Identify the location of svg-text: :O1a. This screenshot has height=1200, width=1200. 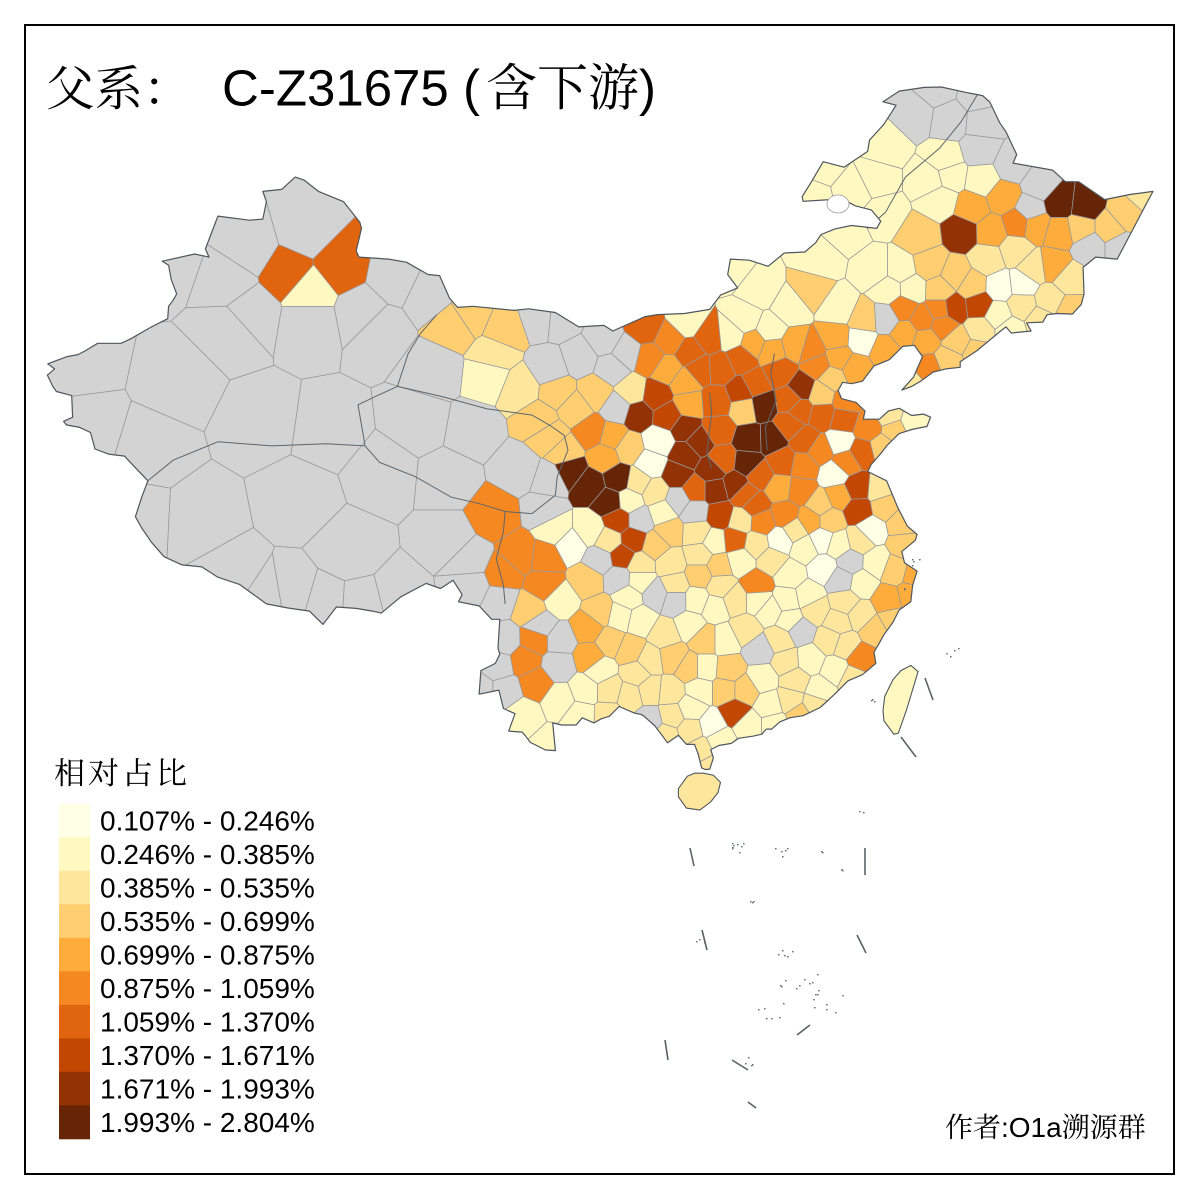
(1031, 1127).